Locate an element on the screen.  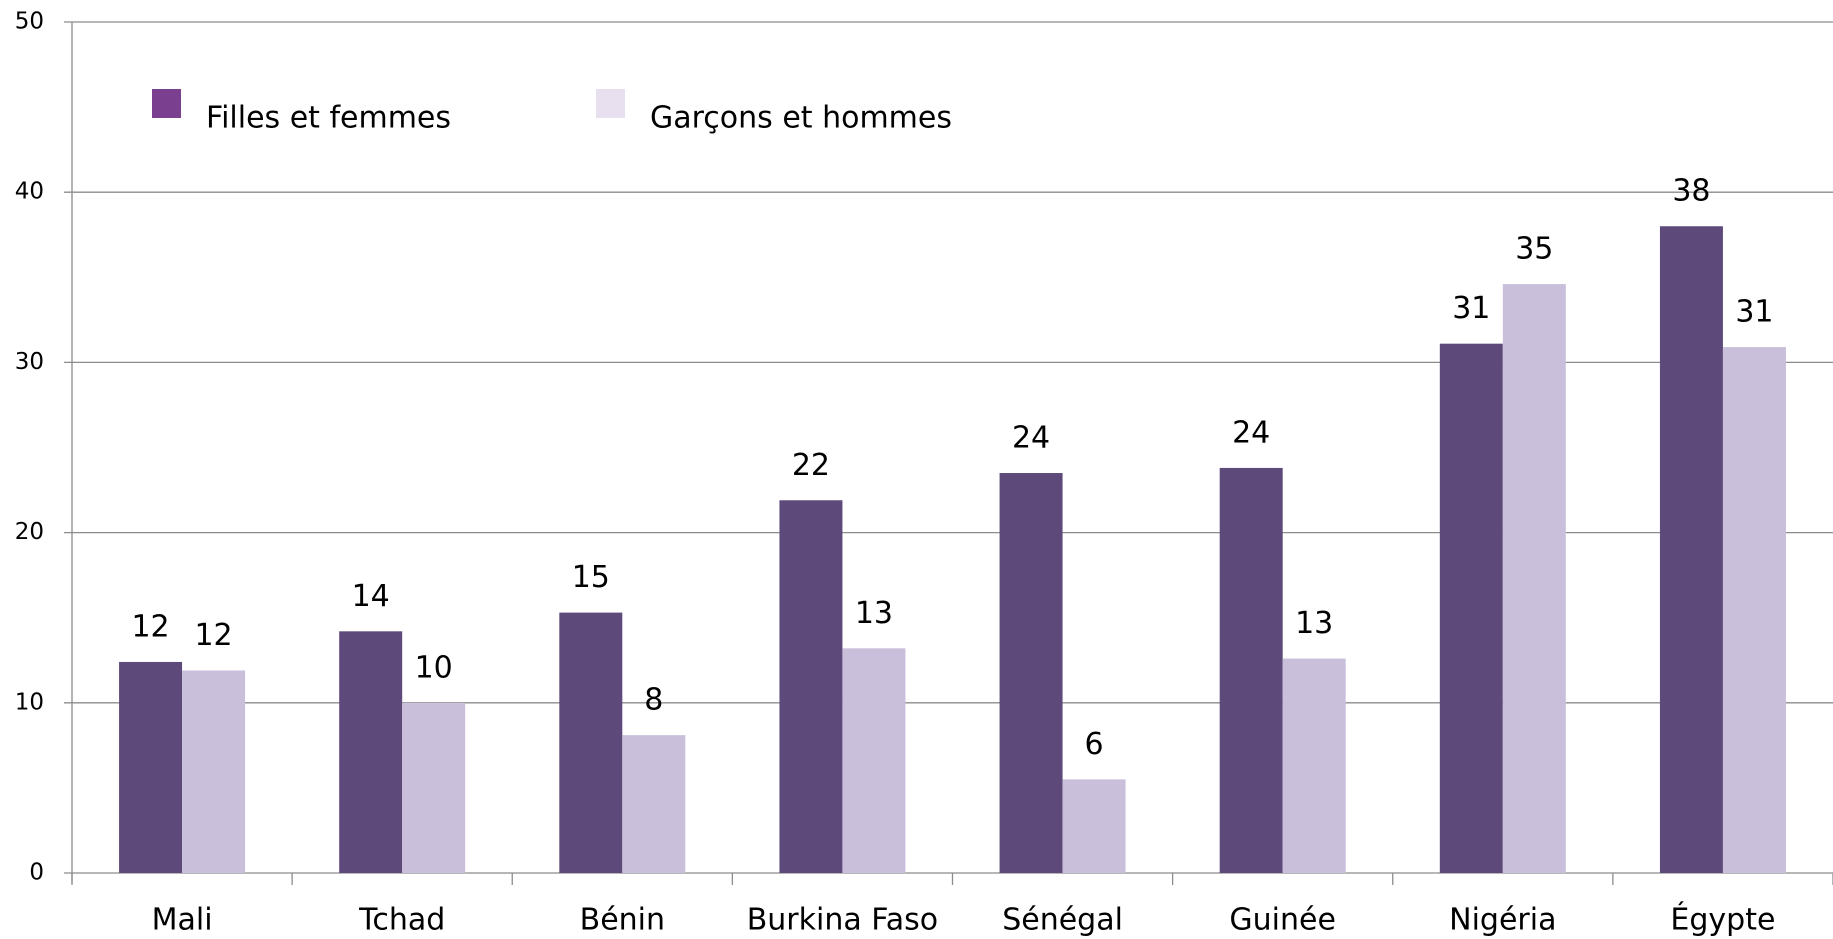
x-tick-label: Mali is located at coordinates (182, 920).